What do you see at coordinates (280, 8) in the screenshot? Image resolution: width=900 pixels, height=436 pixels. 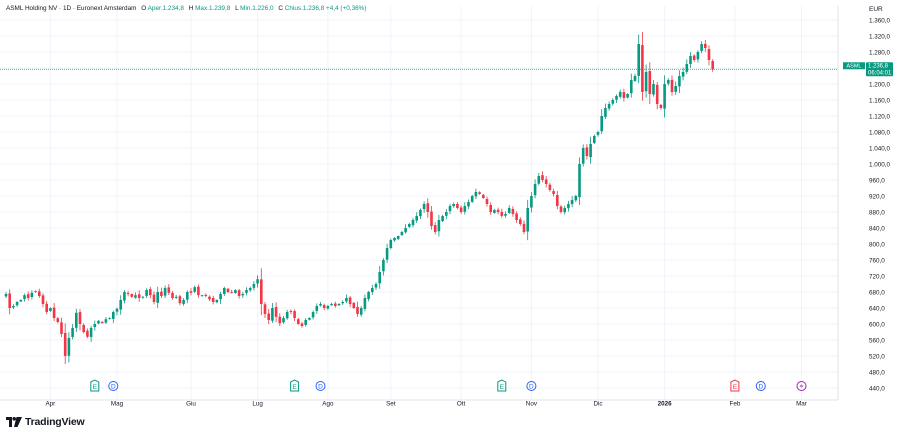 I see `close-label: C` at bounding box center [280, 8].